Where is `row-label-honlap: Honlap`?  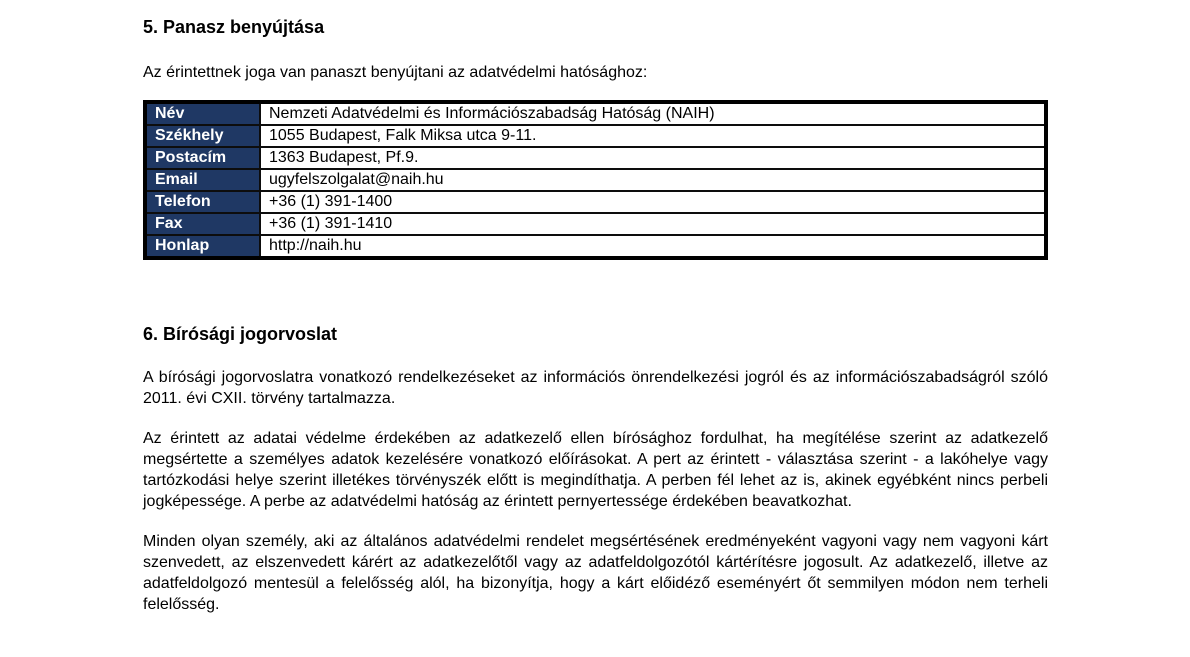
row-label-honlap: Honlap is located at coordinates (202, 246).